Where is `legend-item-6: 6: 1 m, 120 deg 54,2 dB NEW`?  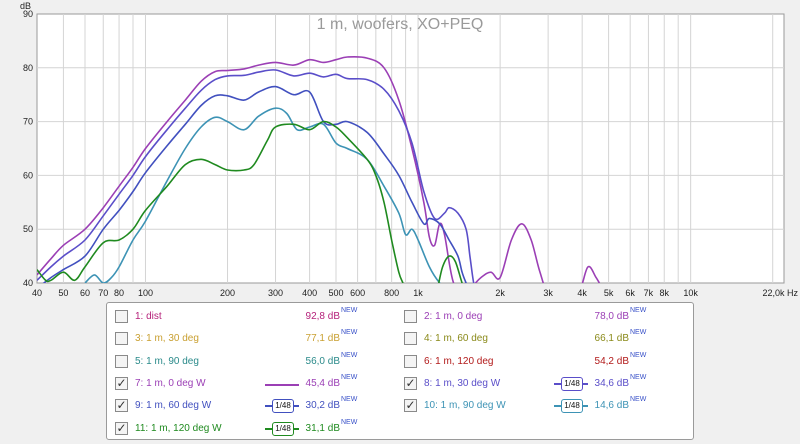
legend-item-6: 6: 1 m, 120 deg 54,2 dB NEW is located at coordinates (549, 363).